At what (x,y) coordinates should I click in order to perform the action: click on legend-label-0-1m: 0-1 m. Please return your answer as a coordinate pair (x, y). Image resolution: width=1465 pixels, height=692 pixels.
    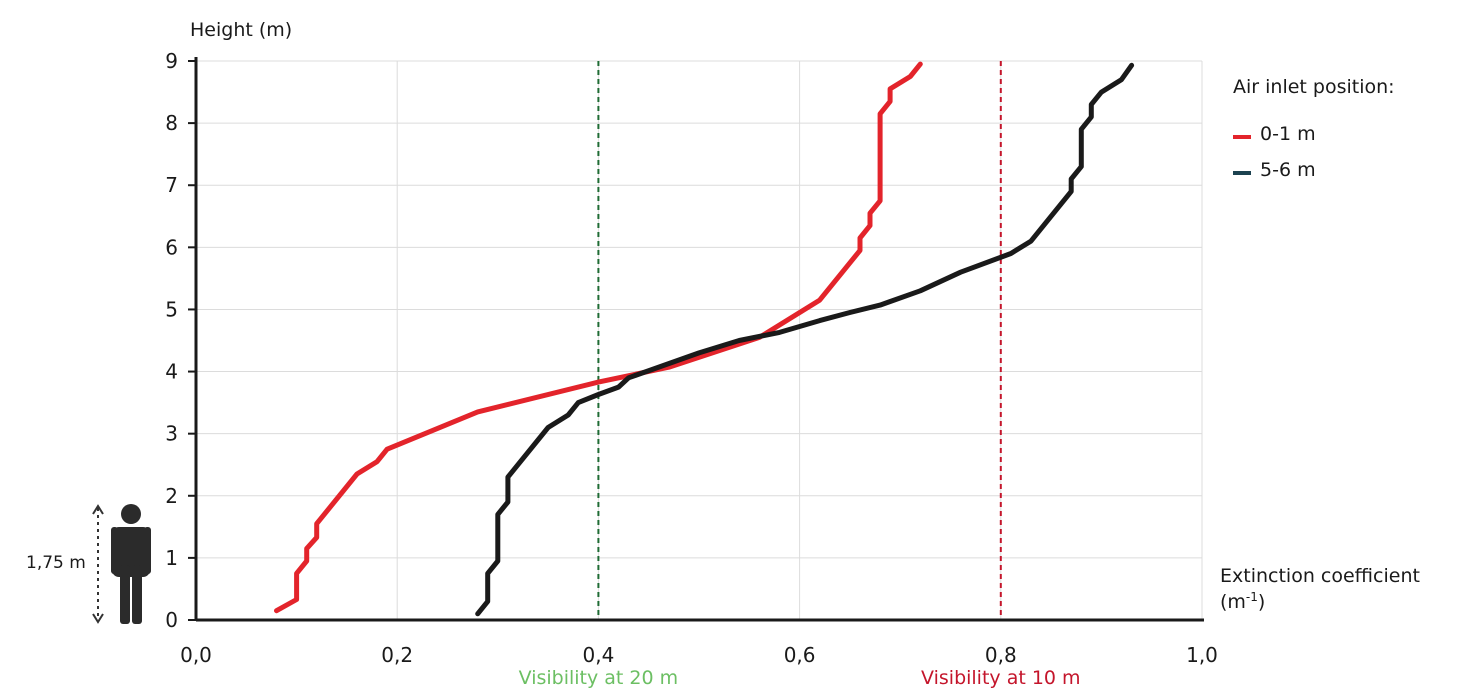
    Looking at the image, I should click on (1288, 134).